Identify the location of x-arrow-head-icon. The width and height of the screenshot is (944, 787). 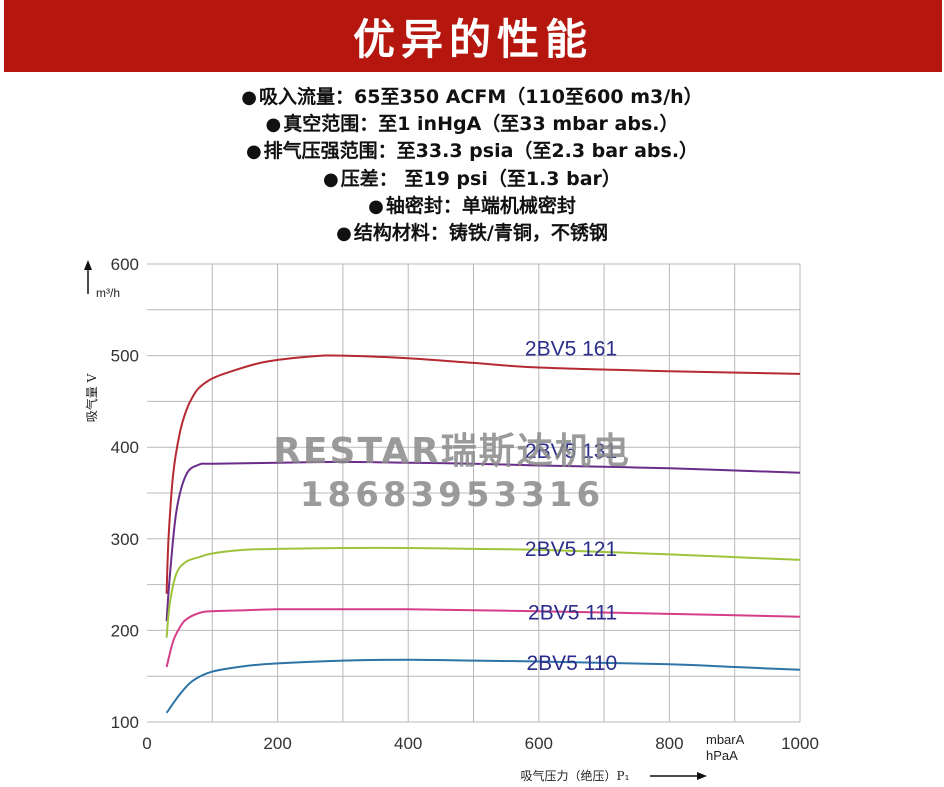
(702, 776).